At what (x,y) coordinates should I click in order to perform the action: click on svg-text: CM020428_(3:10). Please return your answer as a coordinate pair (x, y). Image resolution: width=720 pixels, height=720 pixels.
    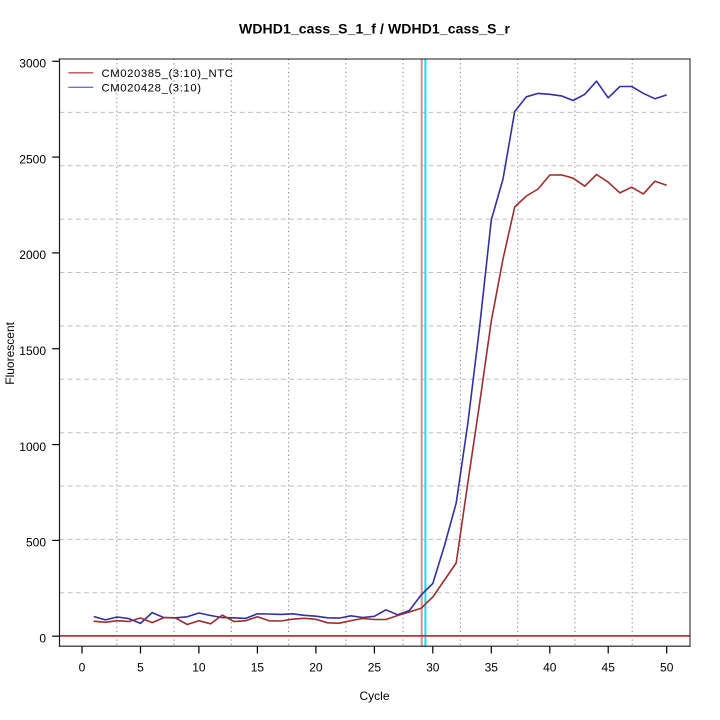
    Looking at the image, I should click on (152, 89).